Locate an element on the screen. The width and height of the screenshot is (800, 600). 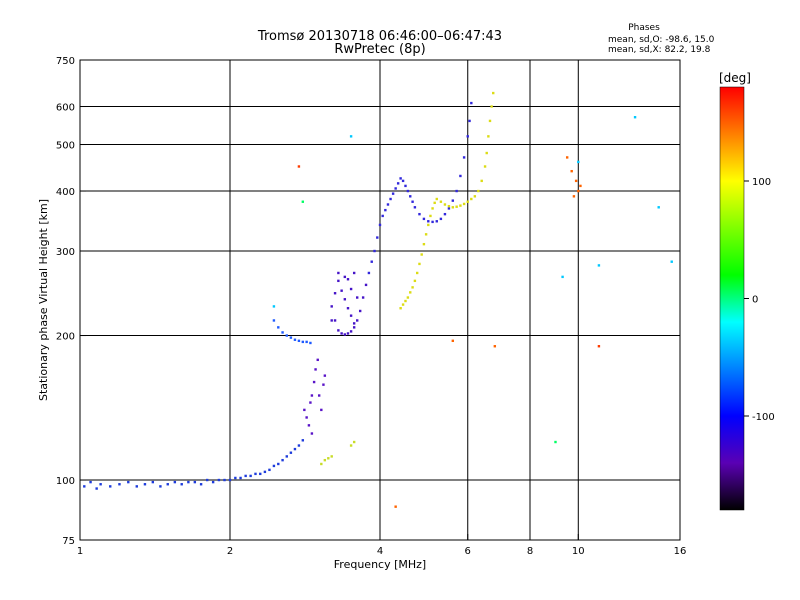
y-tick-label: 750 is located at coordinates (65, 61).